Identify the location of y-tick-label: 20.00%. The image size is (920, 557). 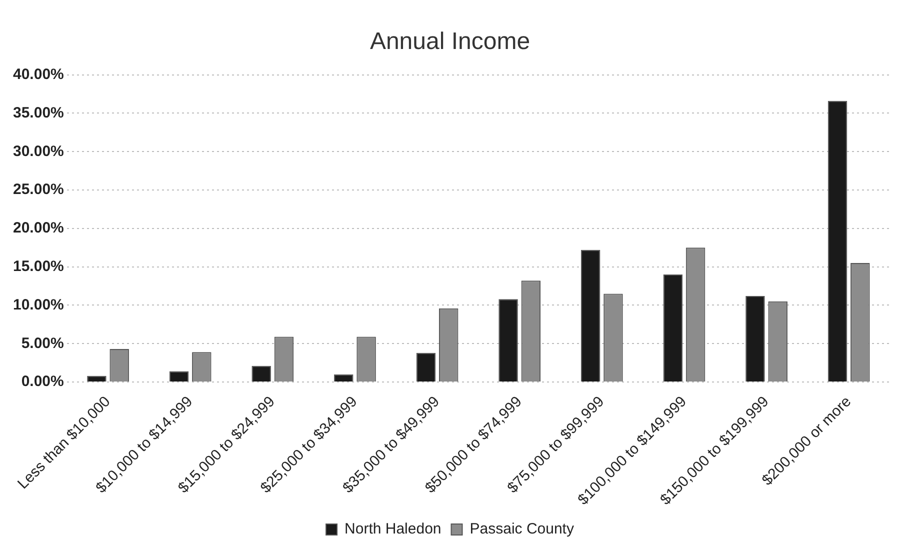
(38, 228).